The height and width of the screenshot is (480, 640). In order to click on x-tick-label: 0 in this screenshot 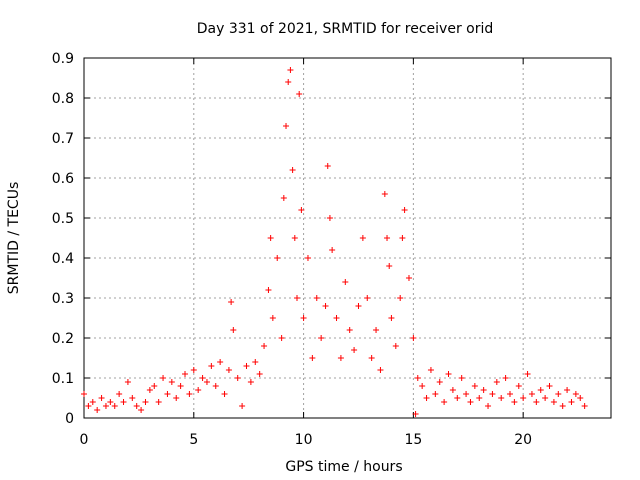, I will do `click(84, 440)`.